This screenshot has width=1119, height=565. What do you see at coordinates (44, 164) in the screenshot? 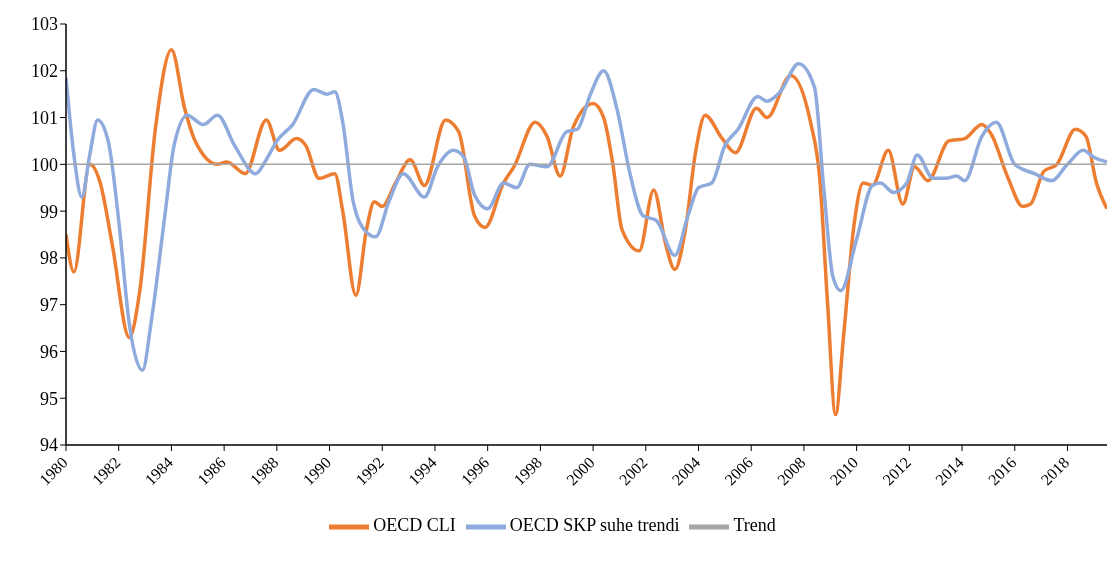
I see `y-tick-label: 100` at bounding box center [44, 164].